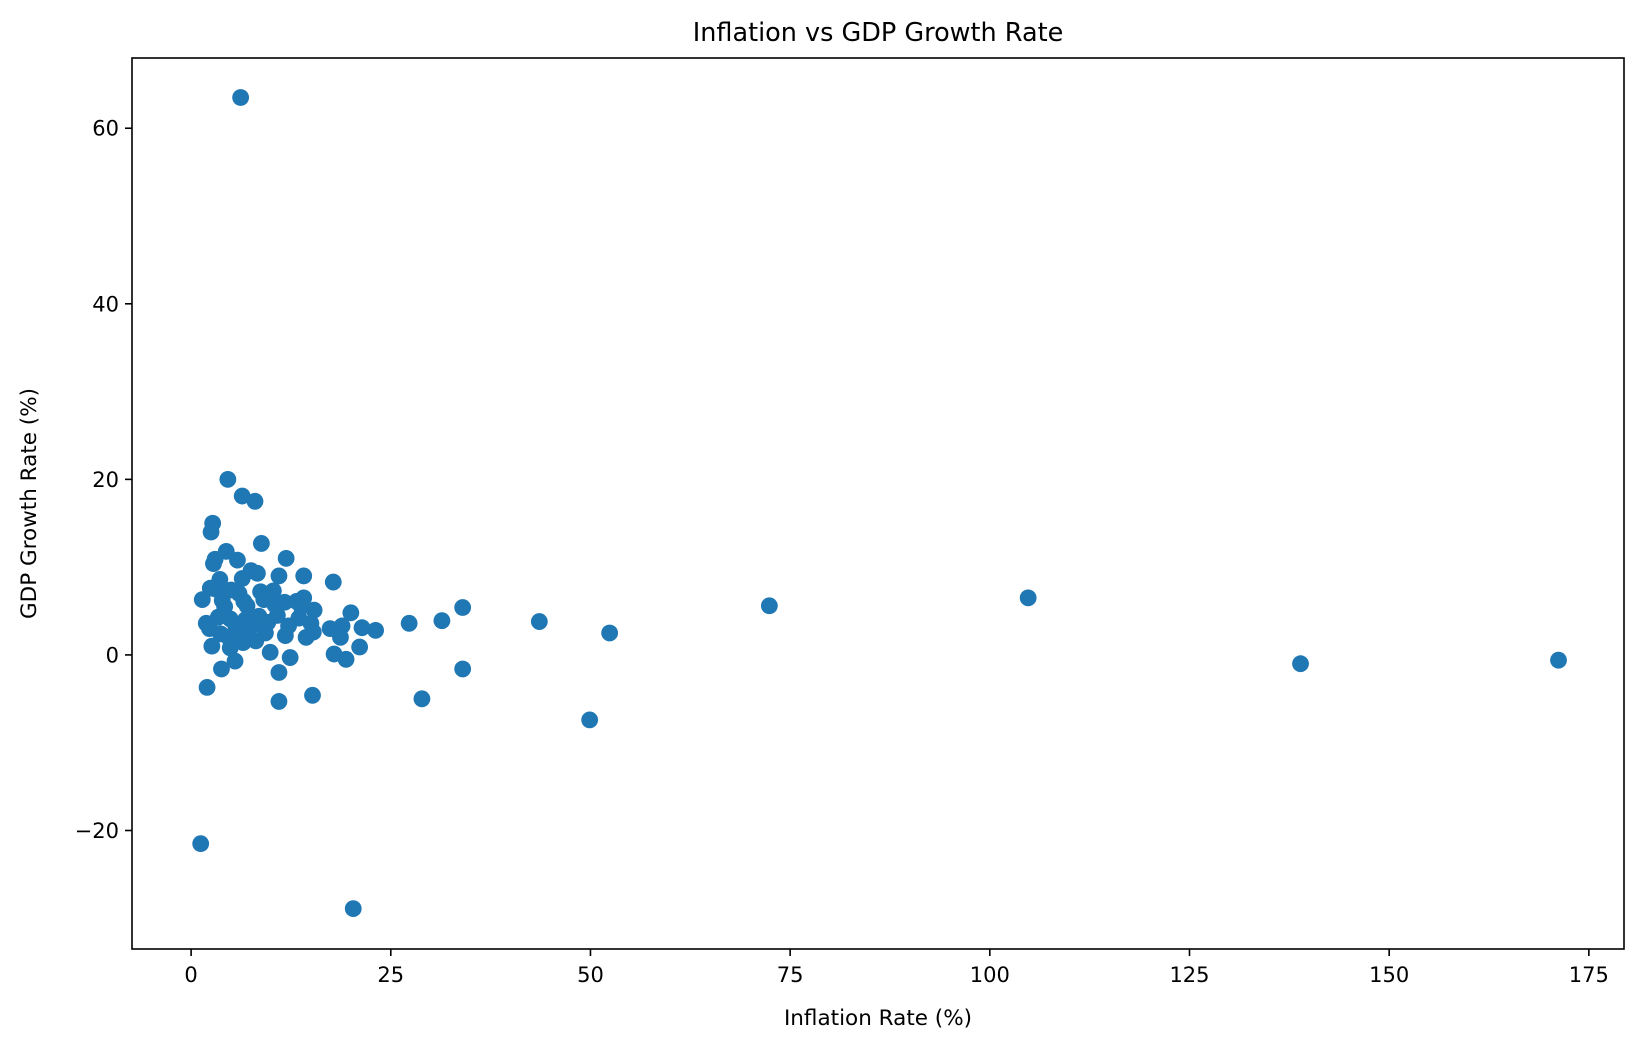 The image size is (1638, 1046). Describe the element at coordinates (790, 975) in the screenshot. I see `x-tick-label: 75` at that location.